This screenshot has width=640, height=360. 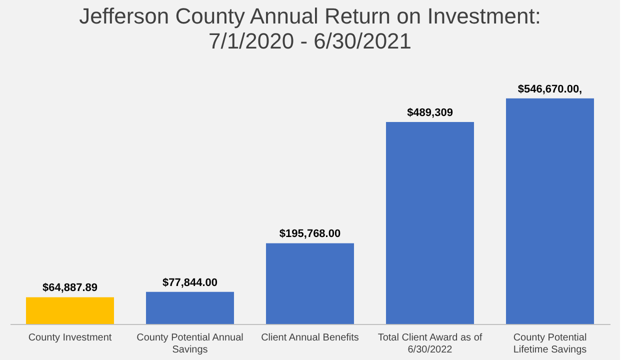 What do you see at coordinates (310, 15) in the screenshot?
I see `chart-title: Jefferson County Annual Return on Investment:` at bounding box center [310, 15].